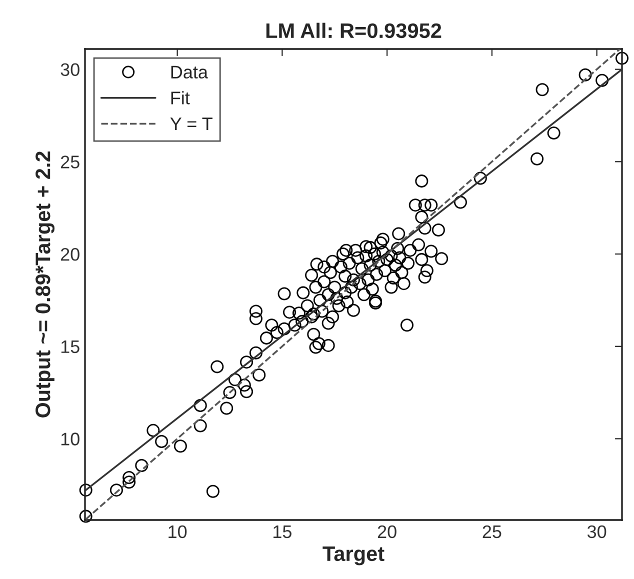 This screenshot has height=579, width=634. What do you see at coordinates (353, 556) in the screenshot?
I see `x-axis-title: Target` at bounding box center [353, 556].